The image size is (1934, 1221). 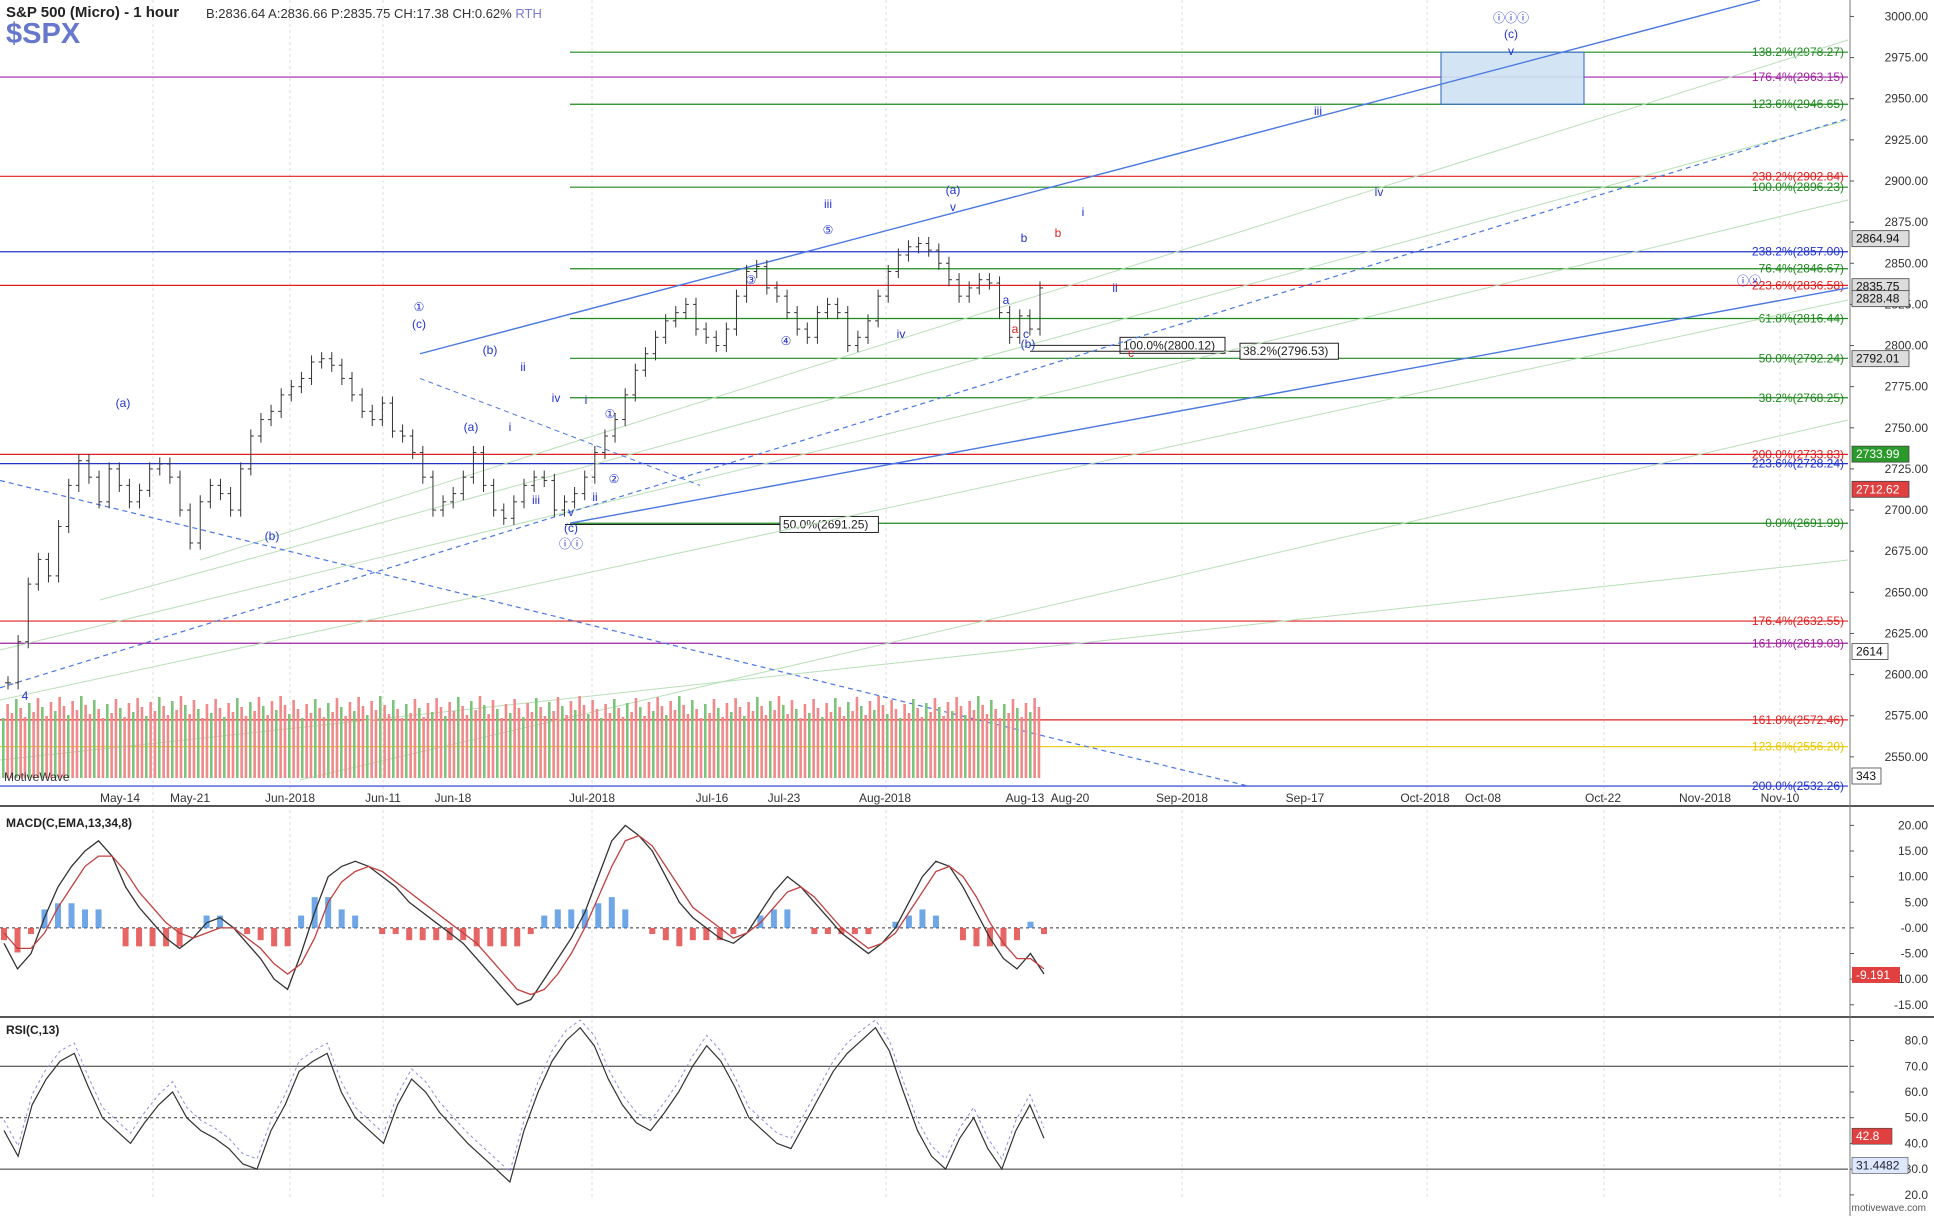 What do you see at coordinates (786, 341) in the screenshot?
I see `wave-label: ④` at bounding box center [786, 341].